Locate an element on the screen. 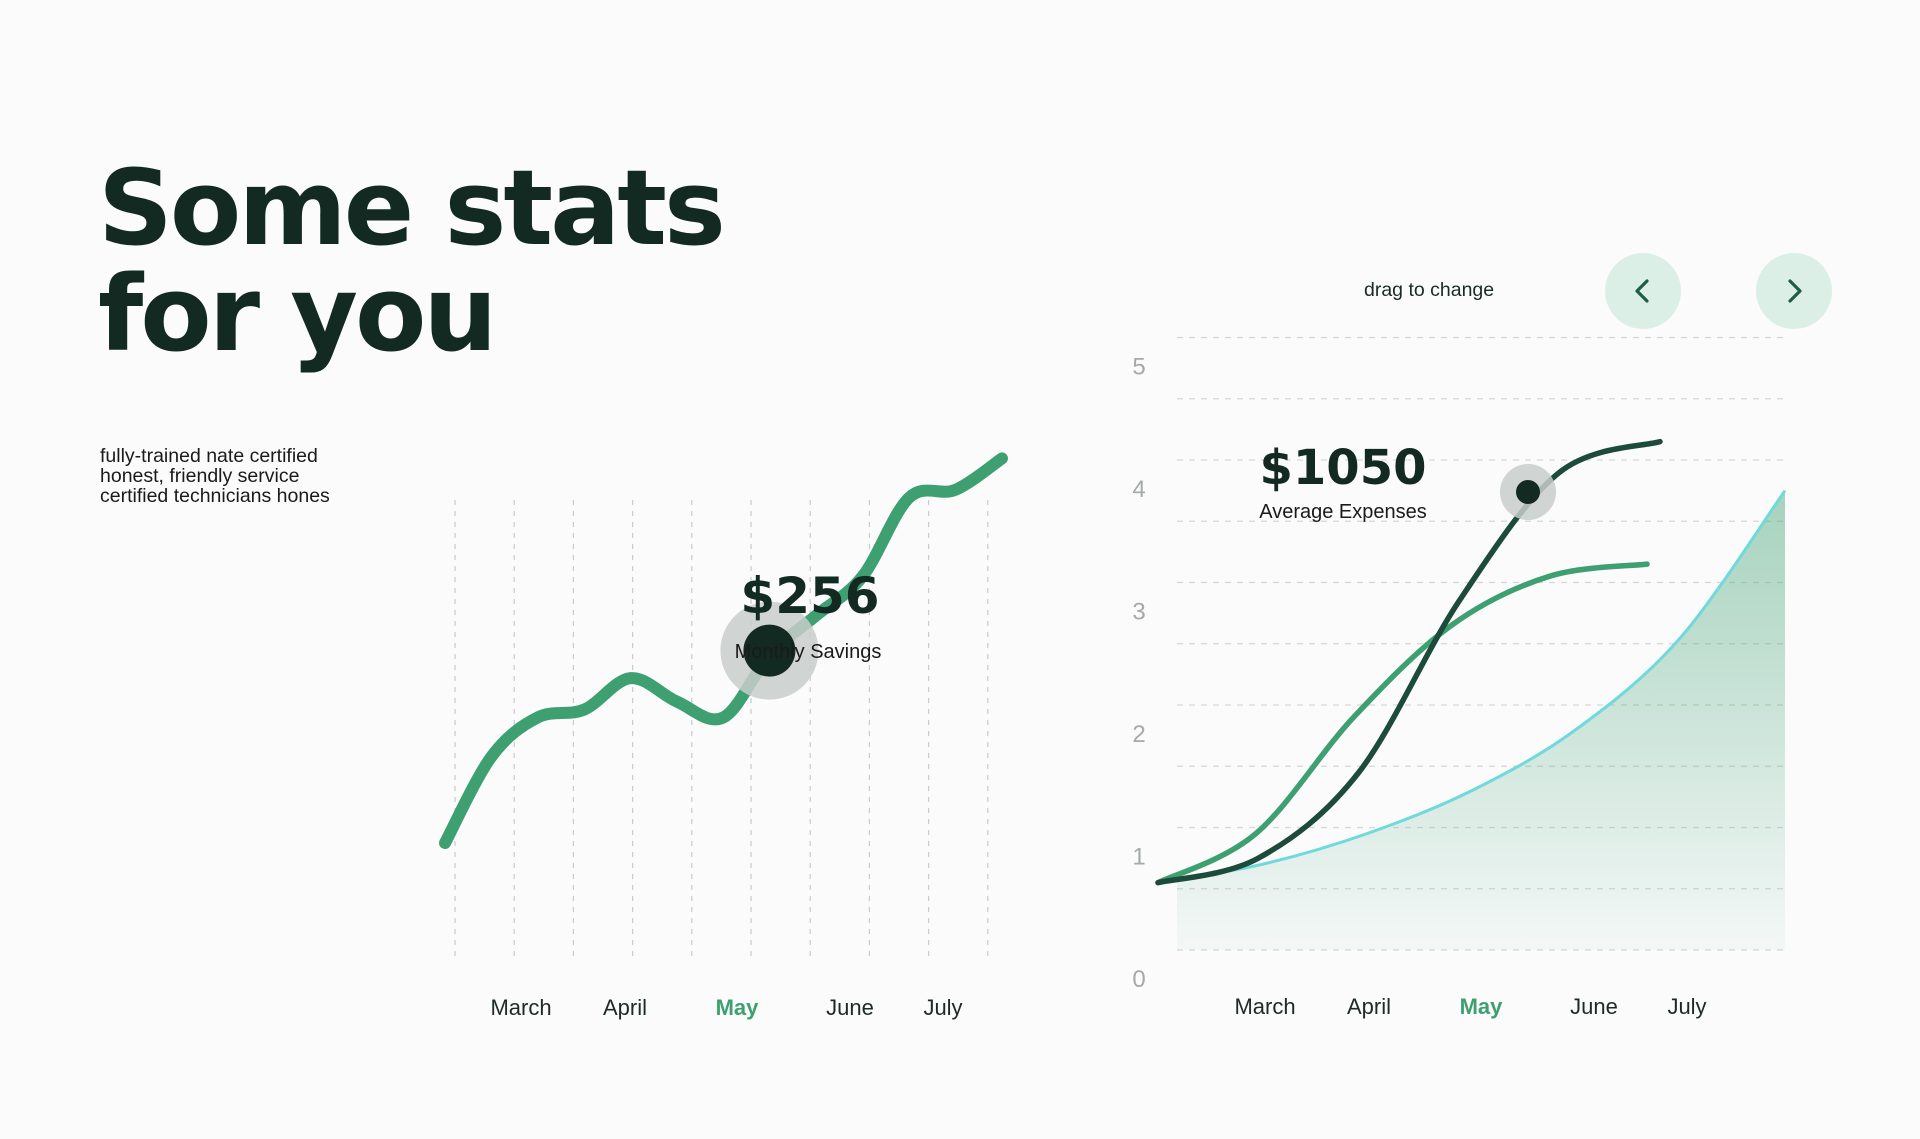  drag-hint: drag to change is located at coordinates (1429, 290).